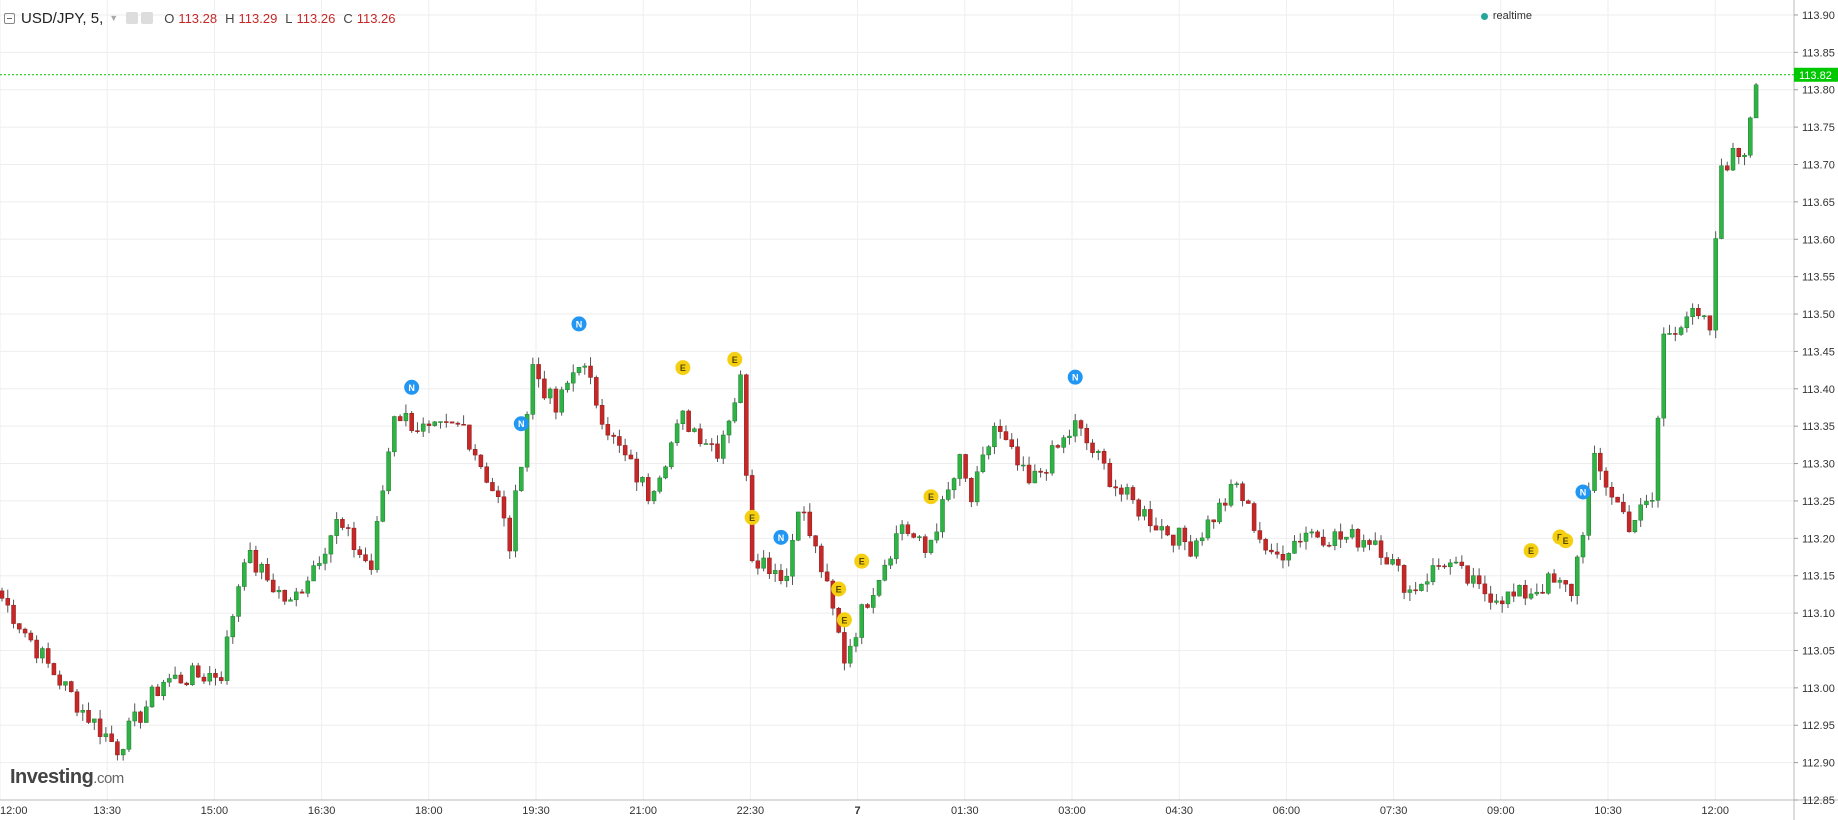 The height and width of the screenshot is (820, 1838). Describe the element at coordinates (114, 18) in the screenshot. I see `chevron-down-icon: ▼` at that location.